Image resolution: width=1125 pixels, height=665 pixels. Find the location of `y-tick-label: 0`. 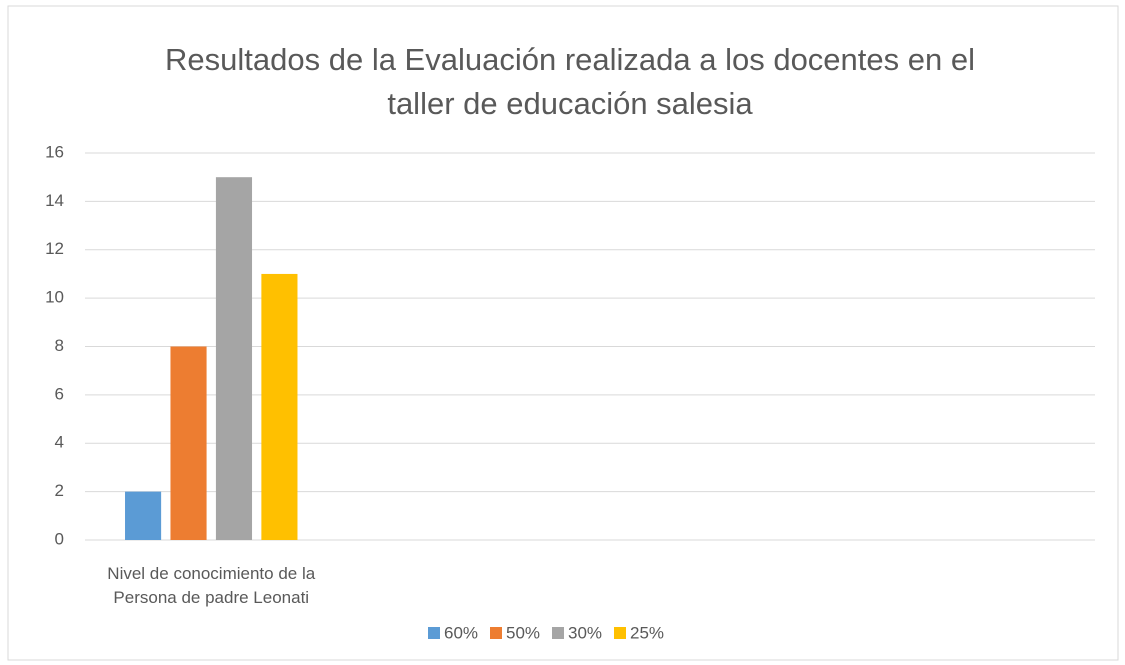

y-tick-label: 0 is located at coordinates (59, 538).